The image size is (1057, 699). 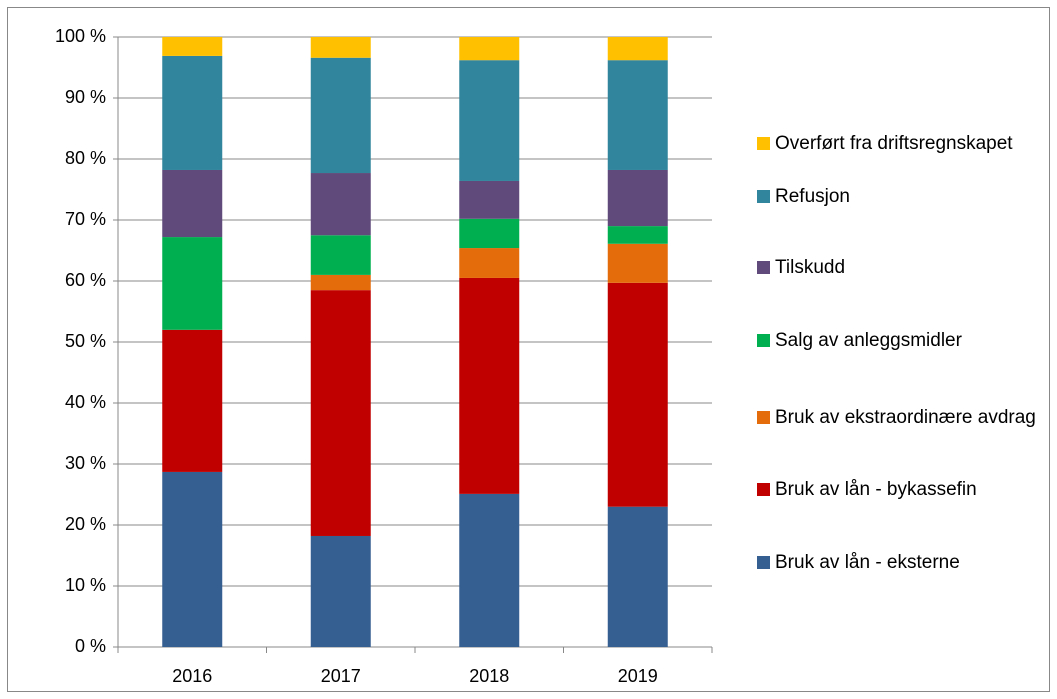 I want to click on y-tick-label: 60 %, so click(x=85, y=280).